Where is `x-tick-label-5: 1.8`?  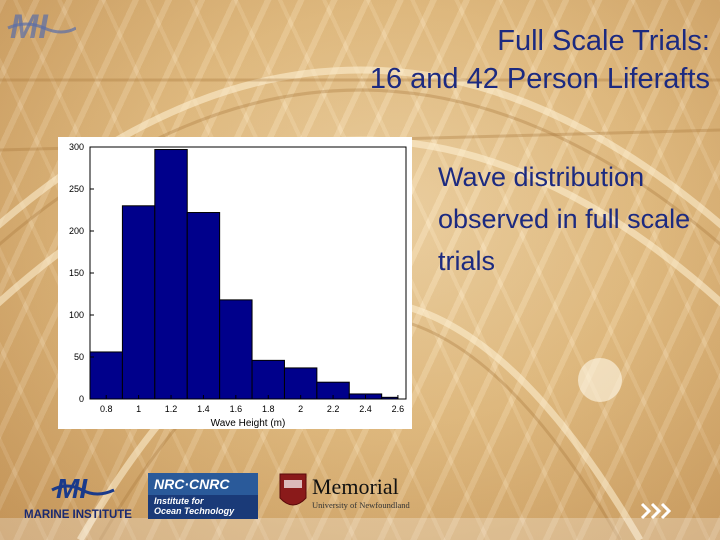
x-tick-label-5: 1.8 is located at coordinates (268, 409).